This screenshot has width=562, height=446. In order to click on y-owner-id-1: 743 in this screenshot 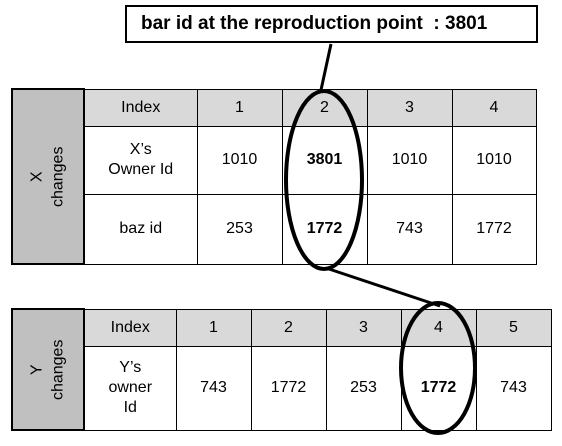, I will do `click(213, 388)`.